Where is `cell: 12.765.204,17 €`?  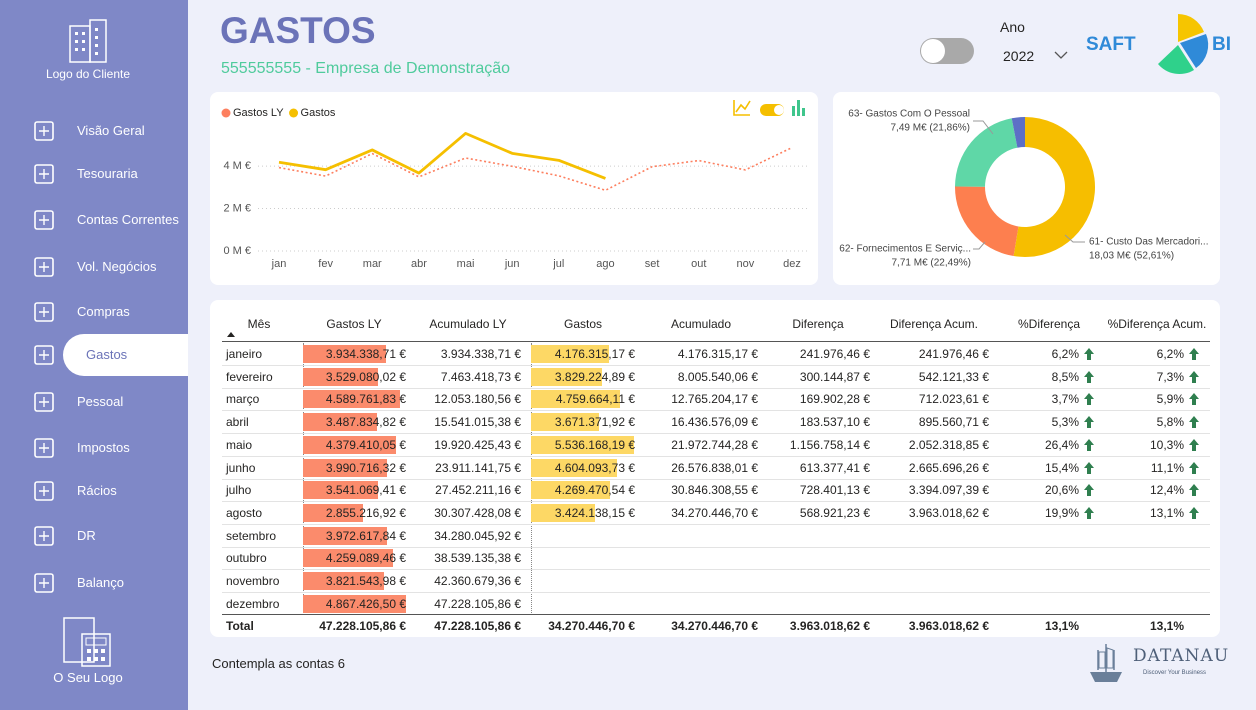 cell: 12.765.204,17 € is located at coordinates (714, 399).